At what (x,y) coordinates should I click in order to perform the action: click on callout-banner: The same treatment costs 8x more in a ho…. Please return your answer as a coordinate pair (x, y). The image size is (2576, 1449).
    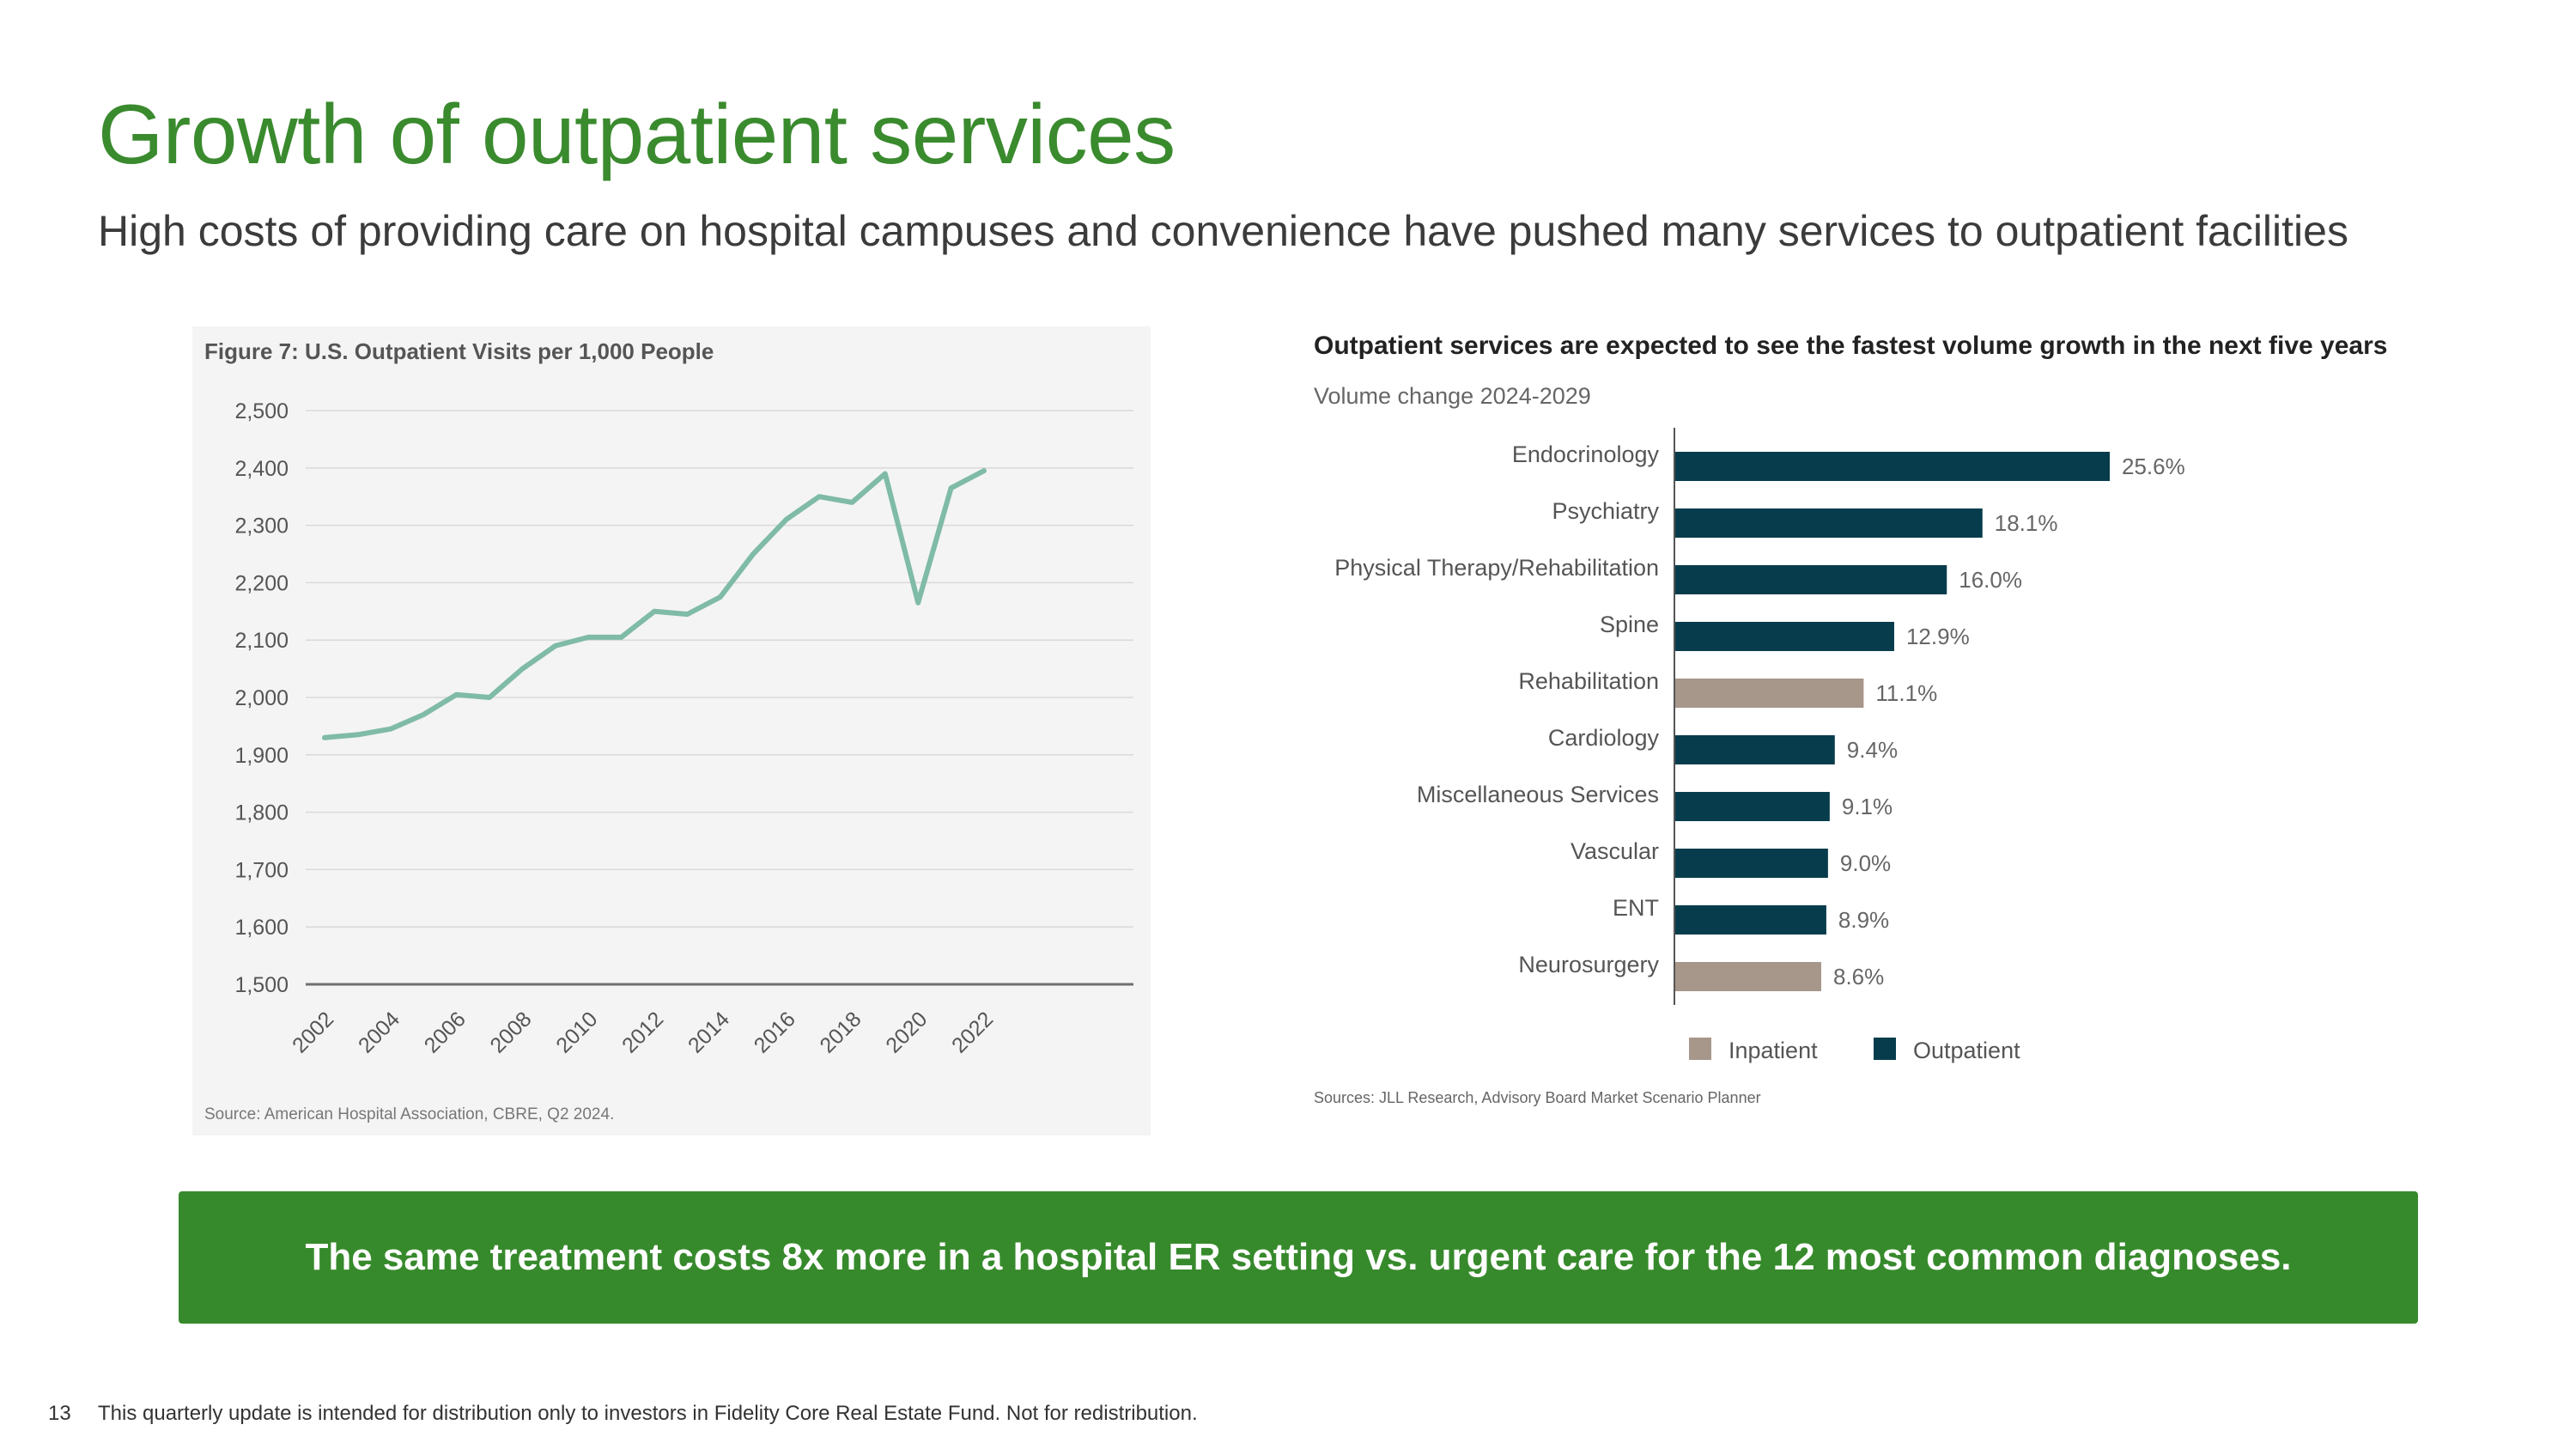
    Looking at the image, I should click on (1298, 1257).